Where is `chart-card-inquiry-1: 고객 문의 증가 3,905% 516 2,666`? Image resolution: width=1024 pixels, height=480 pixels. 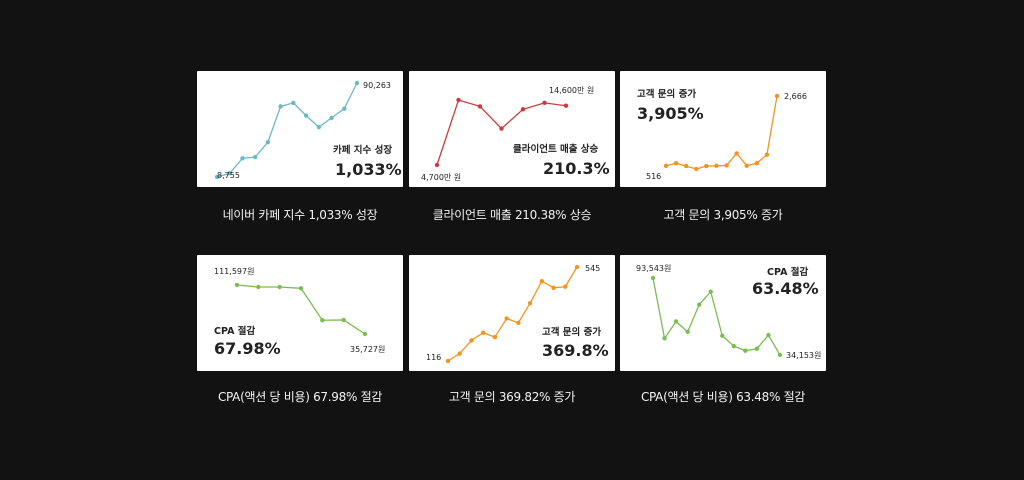 chart-card-inquiry-1: 고객 문의 증가 3,905% 516 2,666 is located at coordinates (723, 129).